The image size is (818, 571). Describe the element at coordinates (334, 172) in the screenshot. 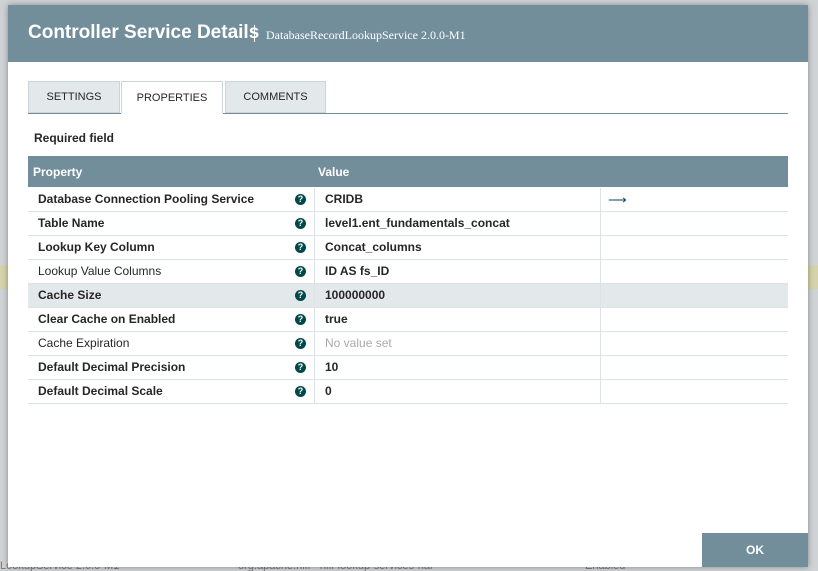

I see `column-header: Value` at that location.